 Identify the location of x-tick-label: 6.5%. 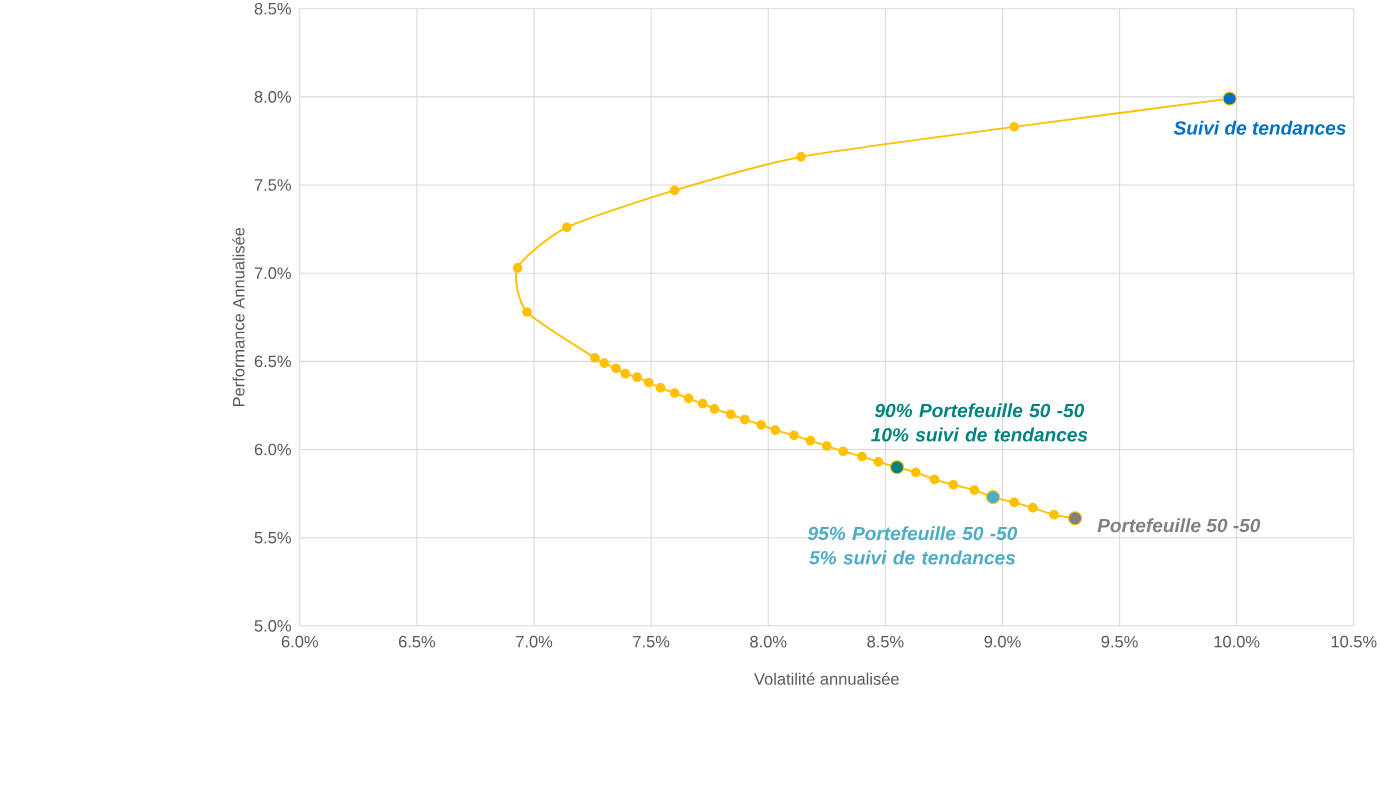
(417, 642).